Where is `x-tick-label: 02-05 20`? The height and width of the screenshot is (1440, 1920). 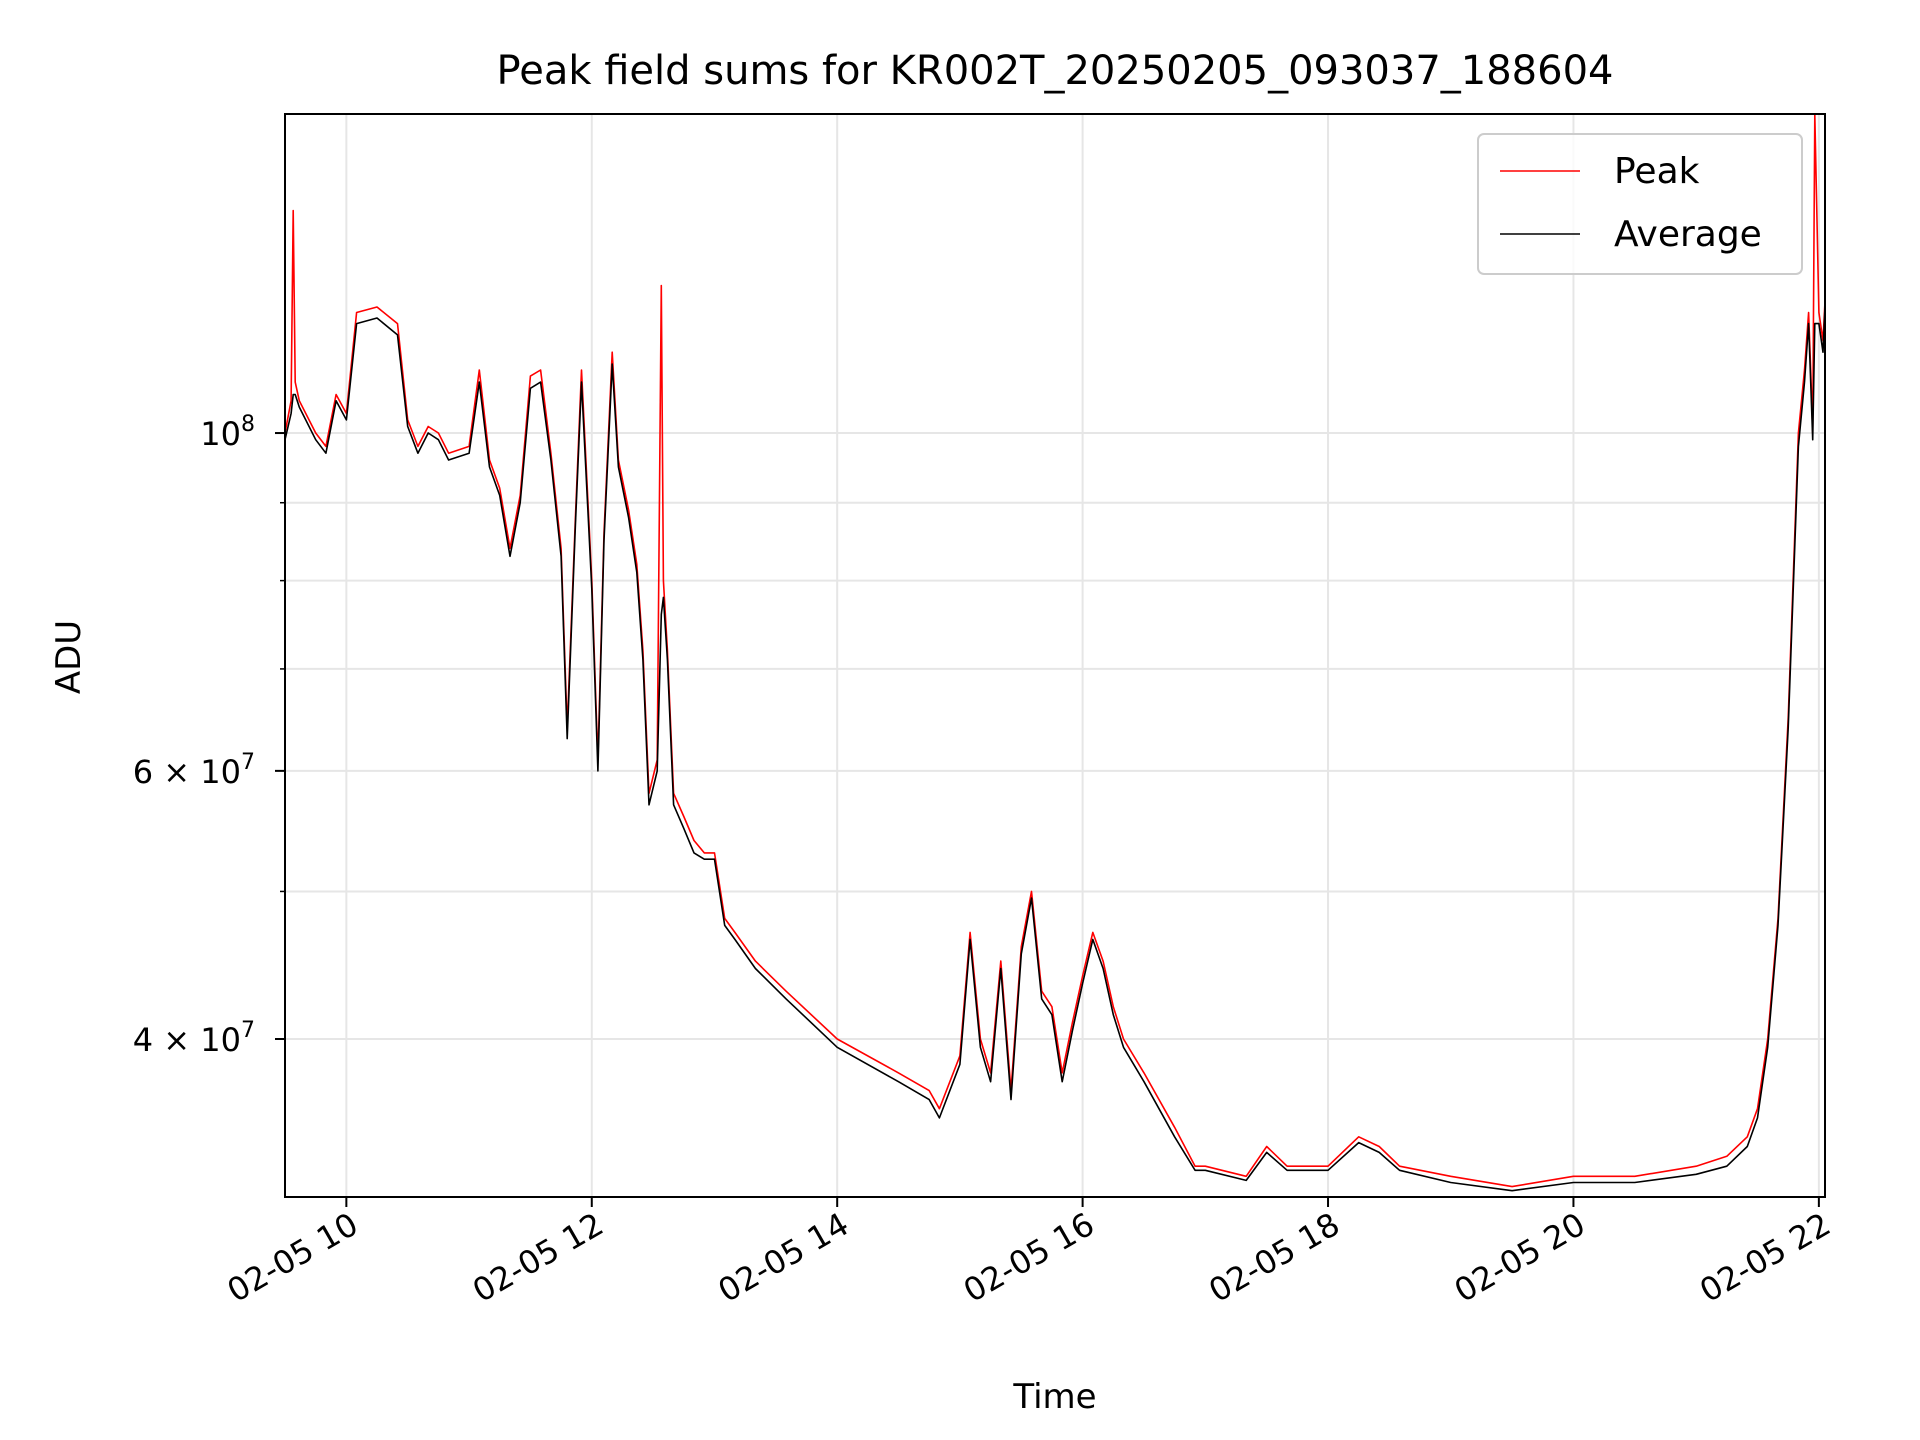 x-tick-label: 02-05 20 is located at coordinates (1520, 1257).